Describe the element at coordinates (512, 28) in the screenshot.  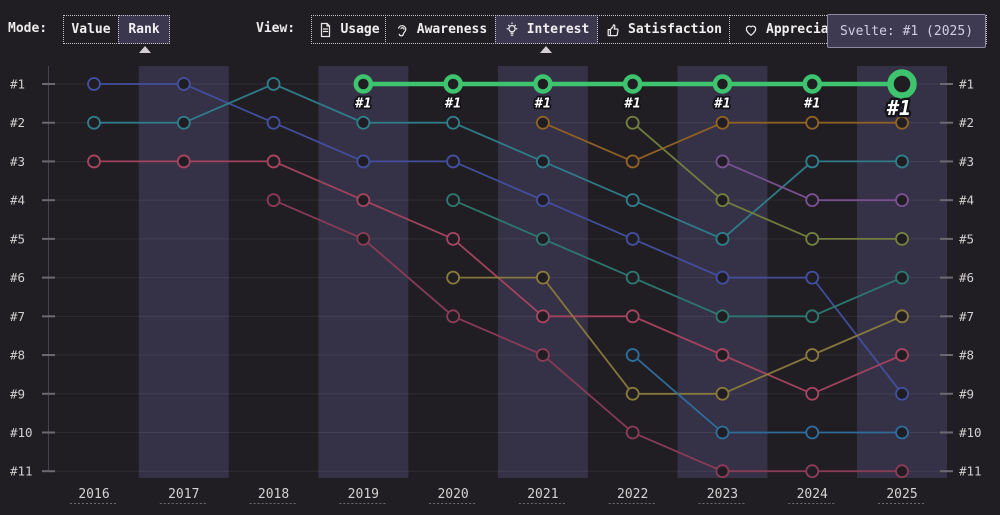
I see `lightbulb-icon` at that location.